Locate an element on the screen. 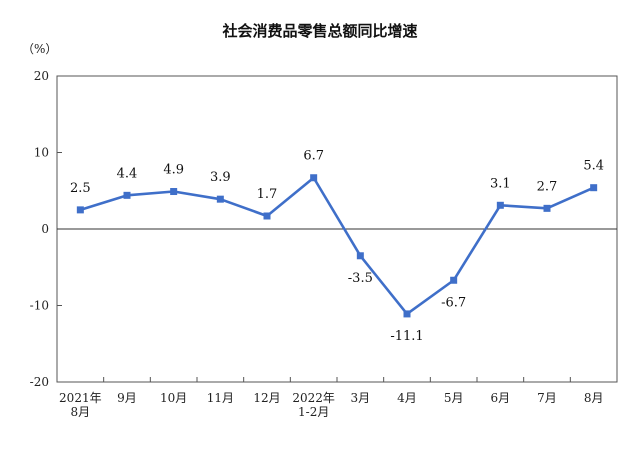 The height and width of the screenshot is (453, 640). data-label: -3.5 is located at coordinates (360, 278).